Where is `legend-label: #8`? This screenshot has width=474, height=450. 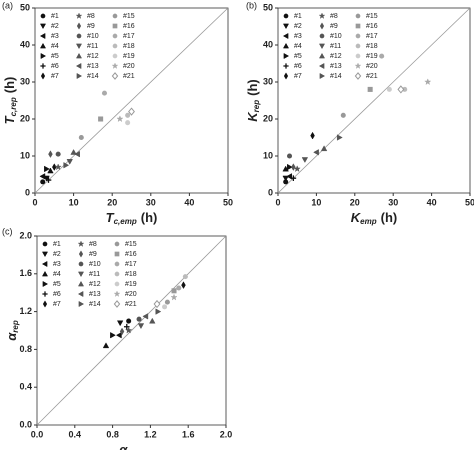
legend-label: #8 is located at coordinates (334, 16).